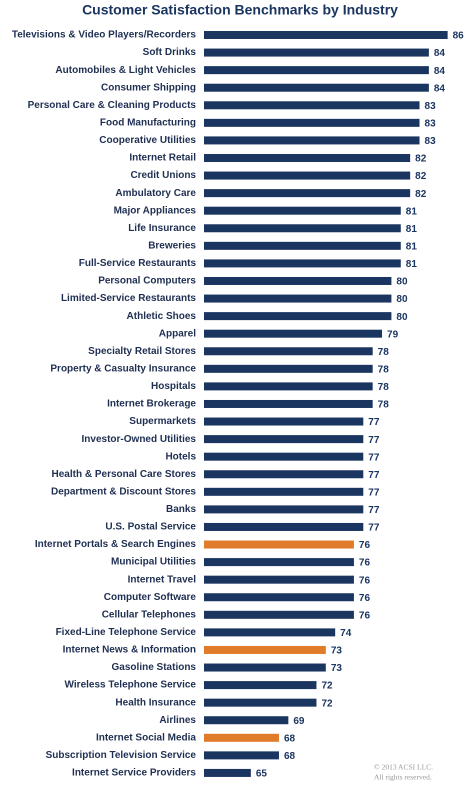  Describe the element at coordinates (147, 281) in the screenshot. I see `category-label: Personal Computers` at that location.